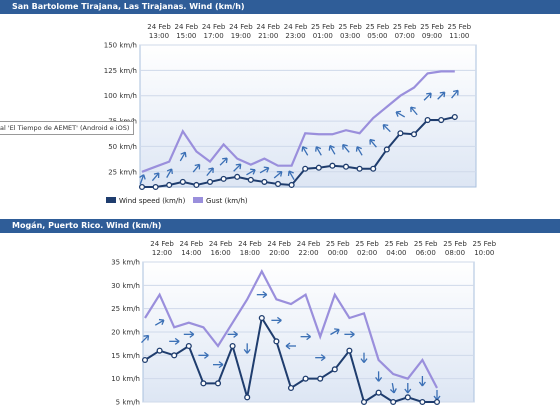 The width and height of the screenshot is (560, 408). Describe the element at coordinates (484, 253) in the screenshot. I see `svg-text: 10:00` at that location.